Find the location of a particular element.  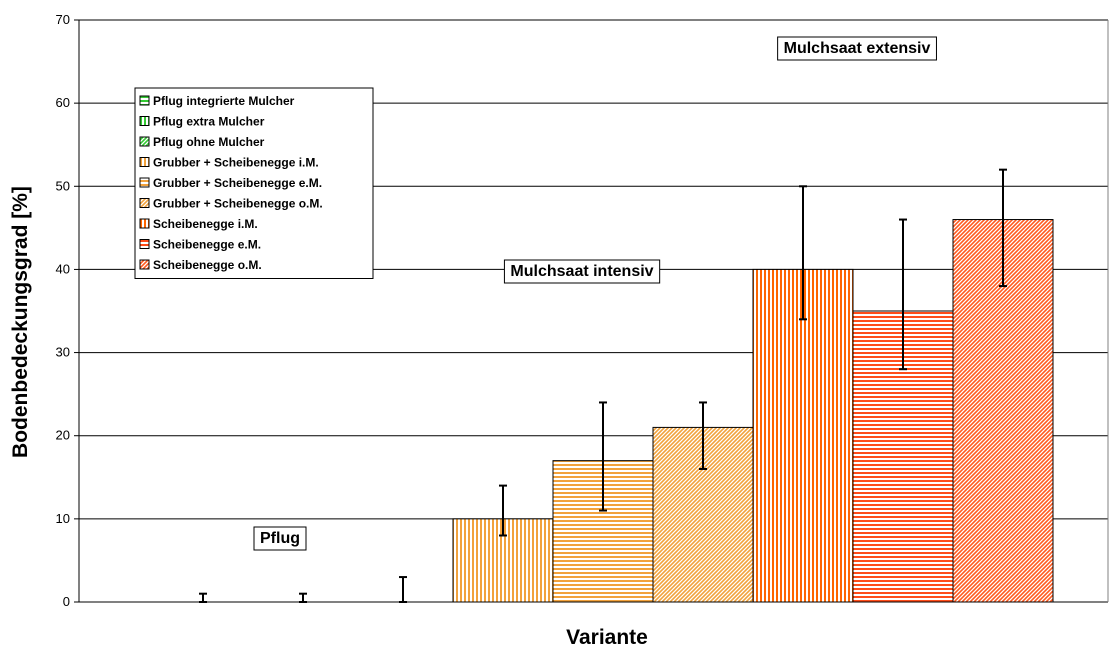

y-axis-ticks: 0 10 20 30 40 50 60 70 is located at coordinates (67, 310).